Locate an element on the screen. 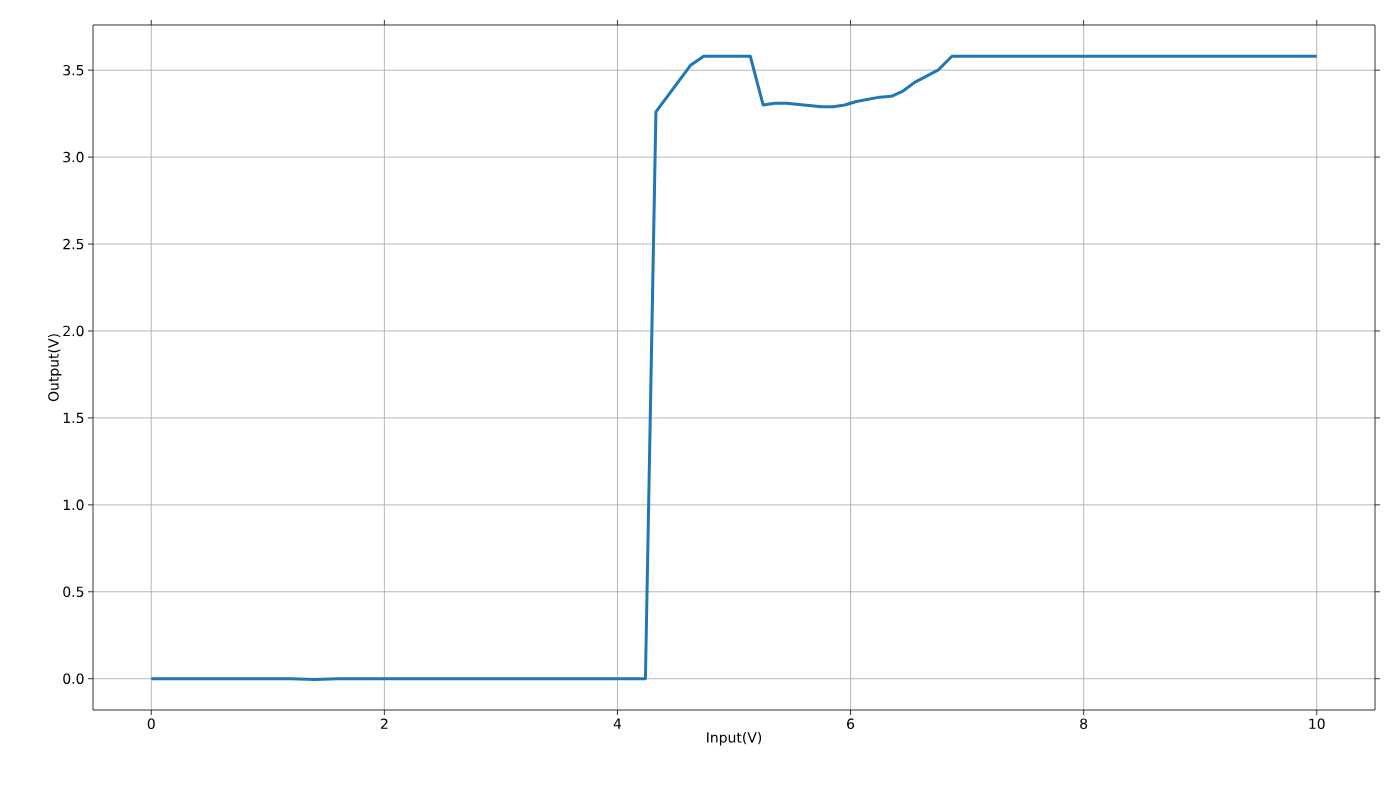 The image size is (1400, 787). y-tick-label: 3.0 is located at coordinates (73, 157).